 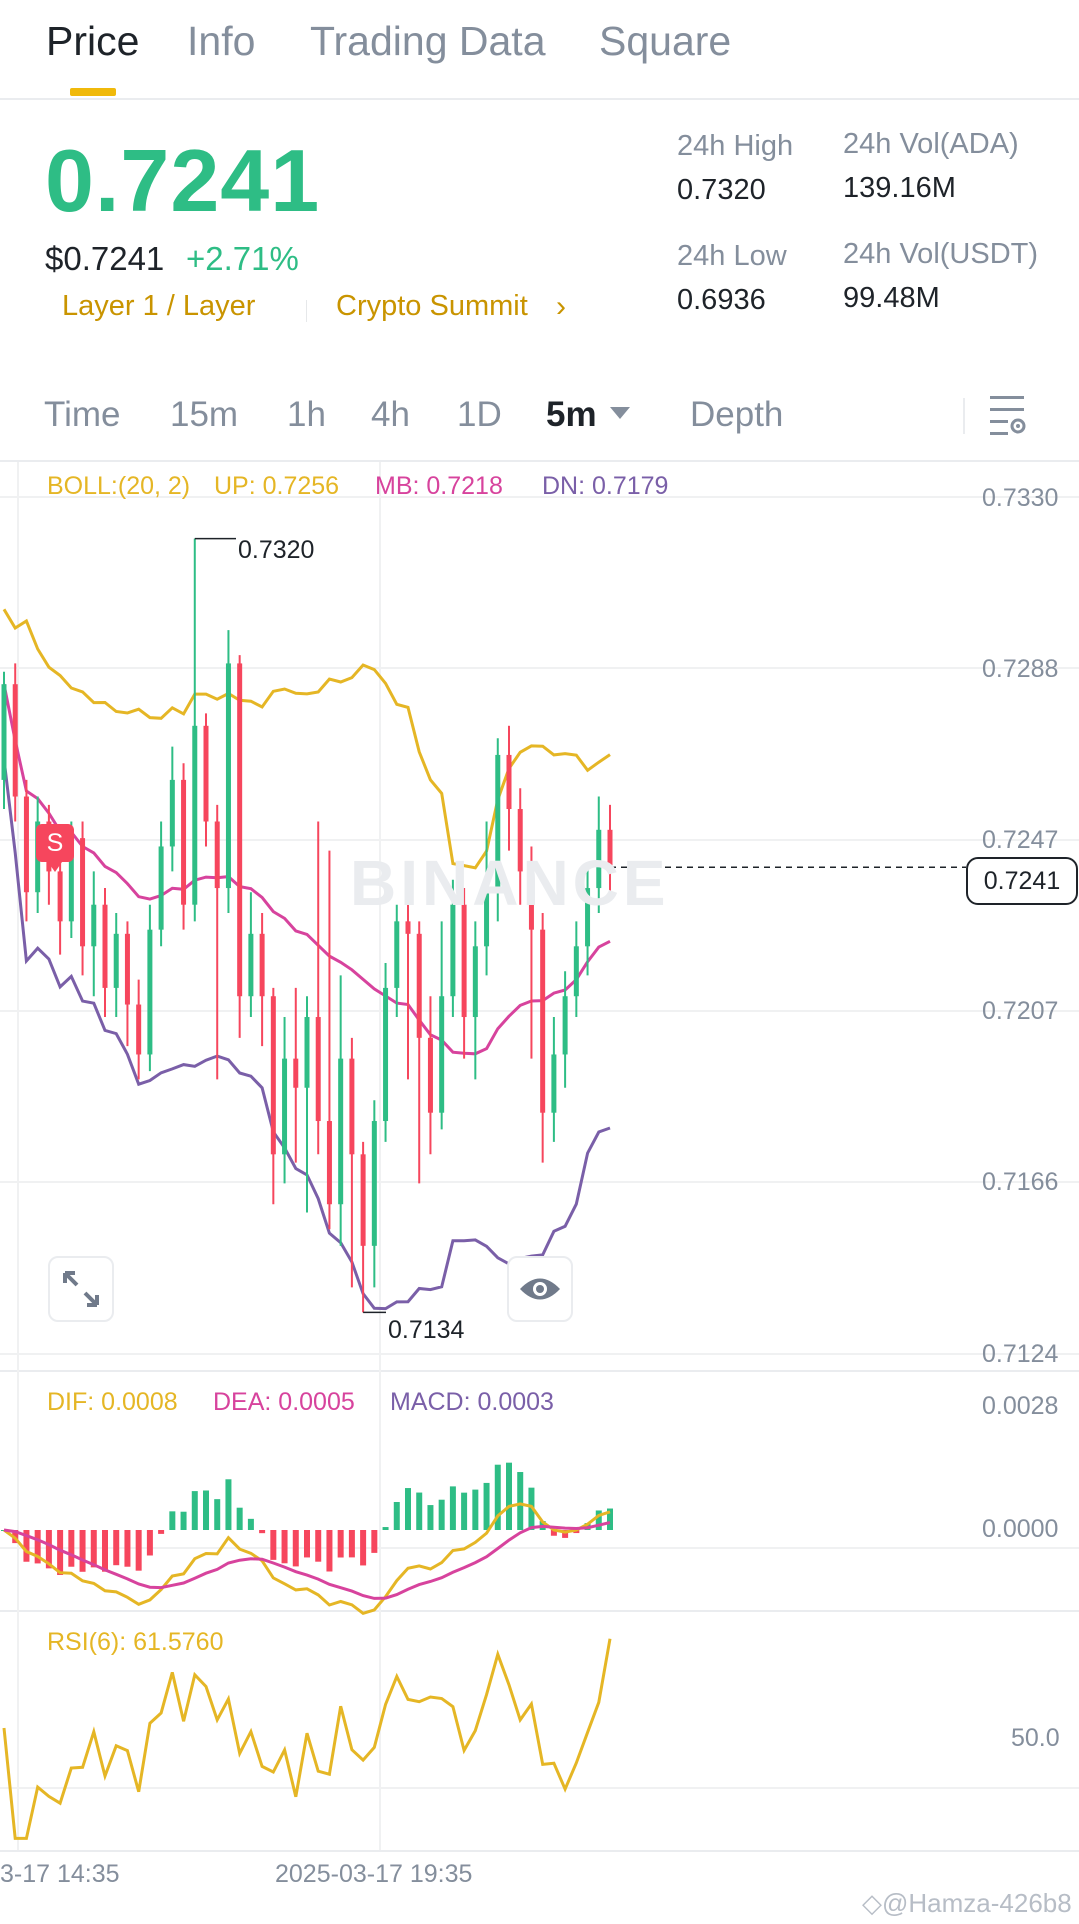 I want to click on interval-1h: 1h, so click(x=306, y=414).